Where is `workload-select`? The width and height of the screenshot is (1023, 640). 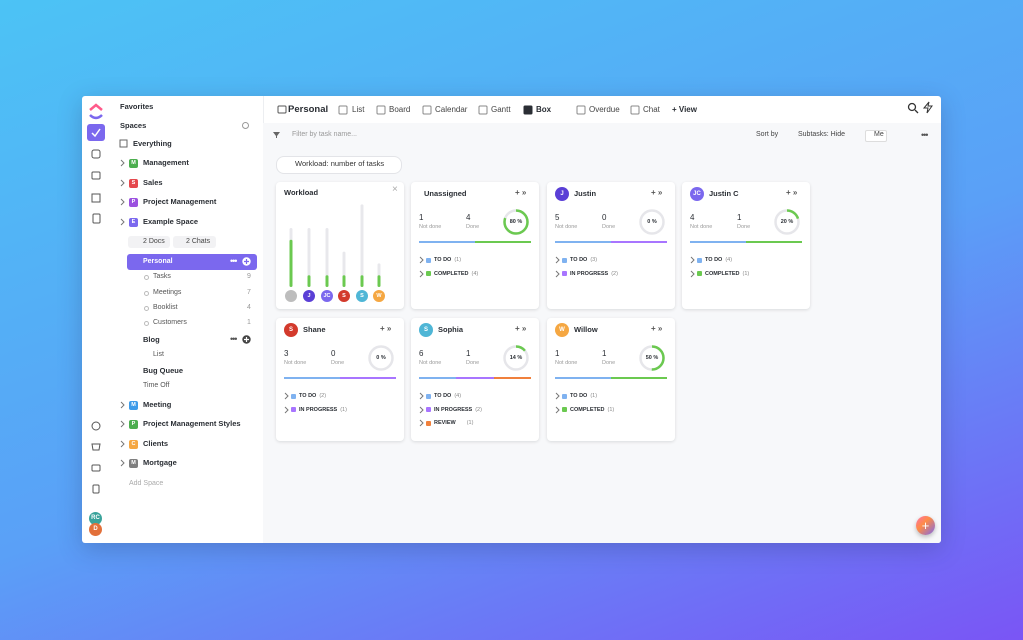
workload-select is located at coordinates (339, 165).